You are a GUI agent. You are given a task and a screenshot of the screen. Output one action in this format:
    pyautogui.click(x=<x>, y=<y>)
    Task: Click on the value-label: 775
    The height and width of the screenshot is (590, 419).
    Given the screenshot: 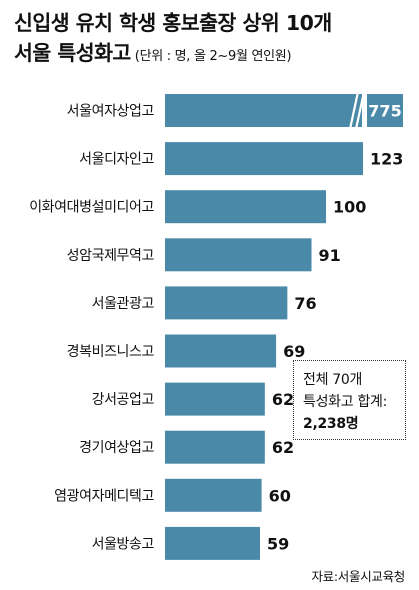 What is the action you would take?
    pyautogui.click(x=384, y=111)
    